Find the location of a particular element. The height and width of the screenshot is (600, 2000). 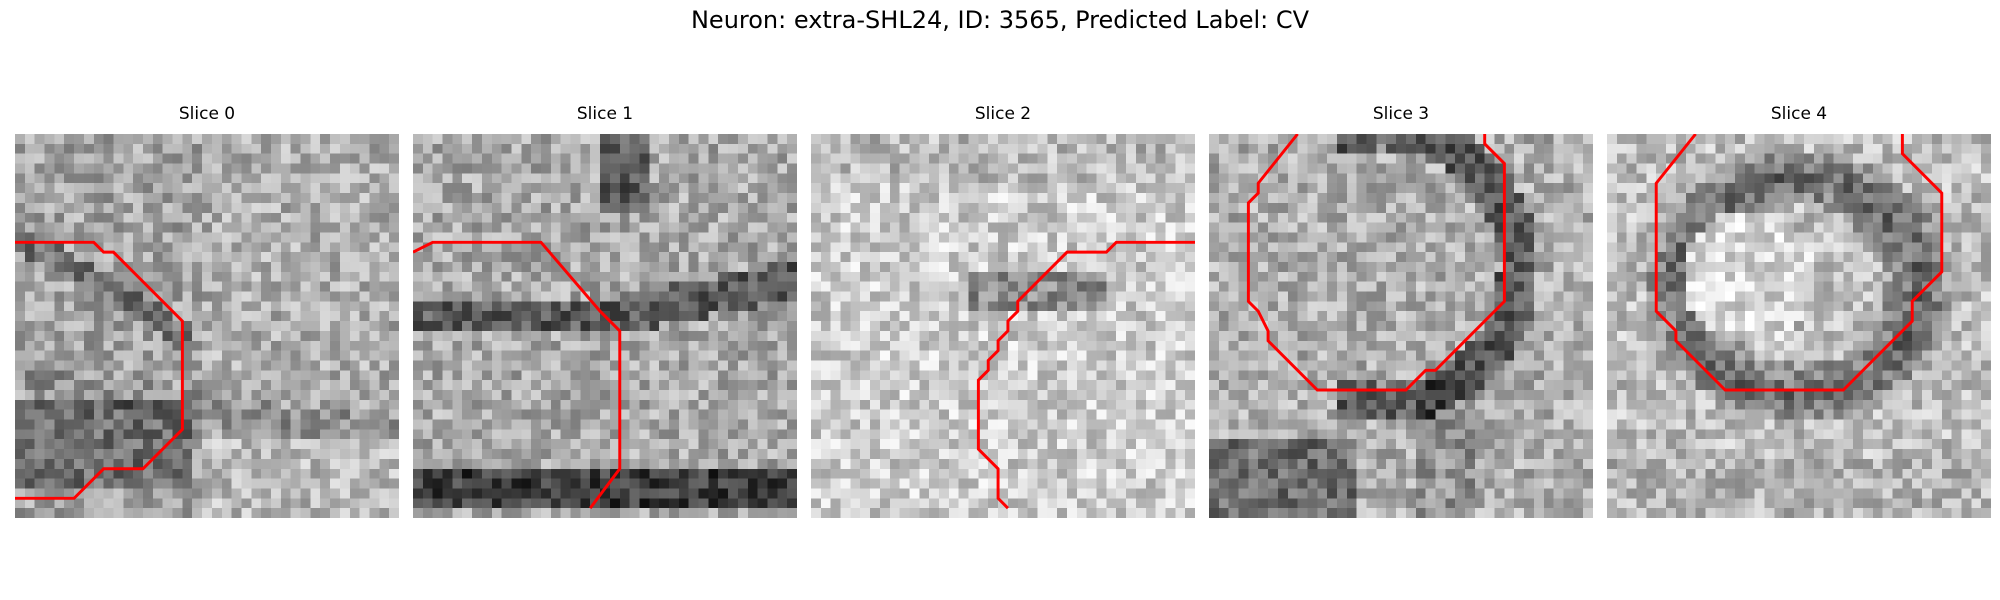

slice-title: Slice 4 is located at coordinates (1799, 114).